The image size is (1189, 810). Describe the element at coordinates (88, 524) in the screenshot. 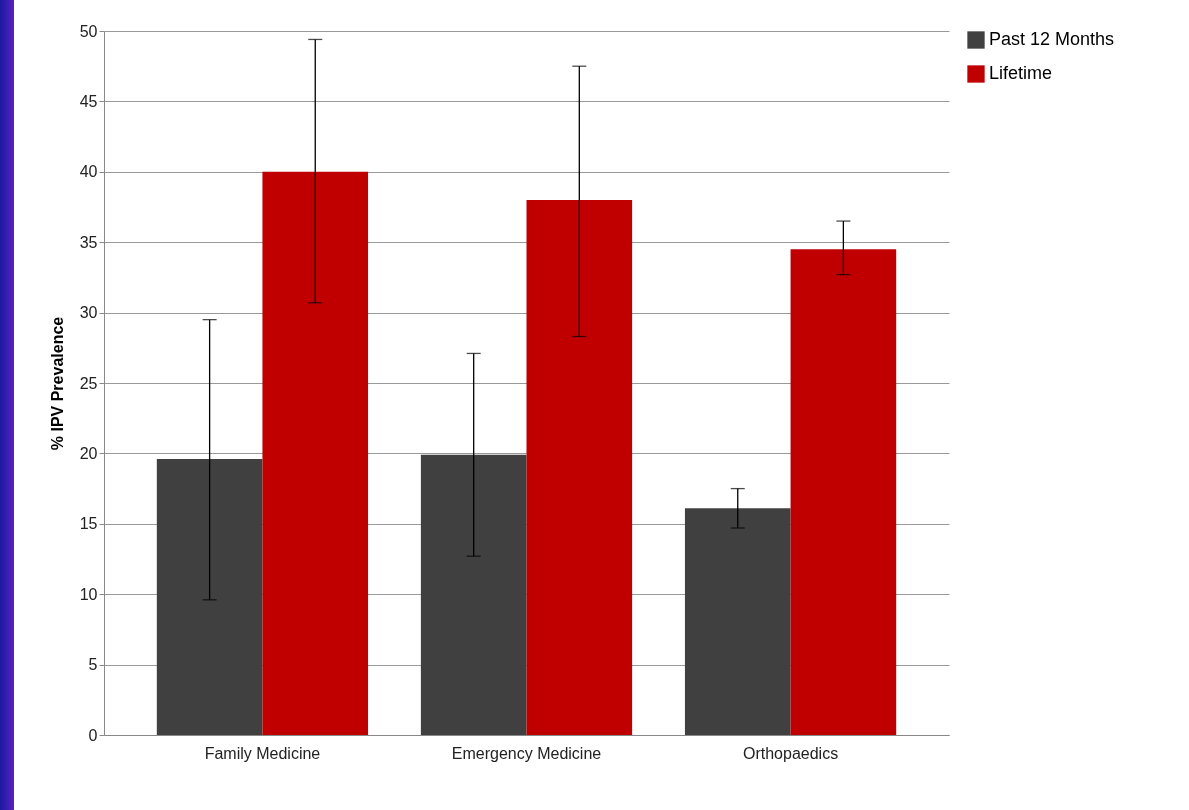

I see `y-tick-label: 15` at that location.